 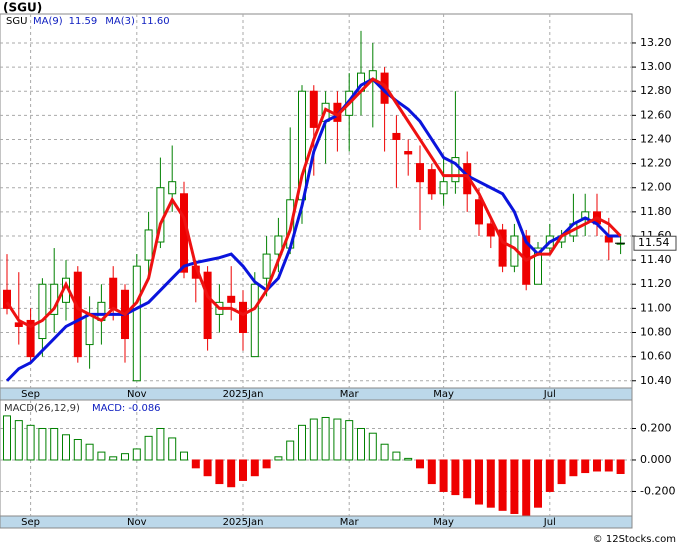 What do you see at coordinates (22, 8) in the screenshot?
I see `chart-title: (SGU)` at bounding box center [22, 8].